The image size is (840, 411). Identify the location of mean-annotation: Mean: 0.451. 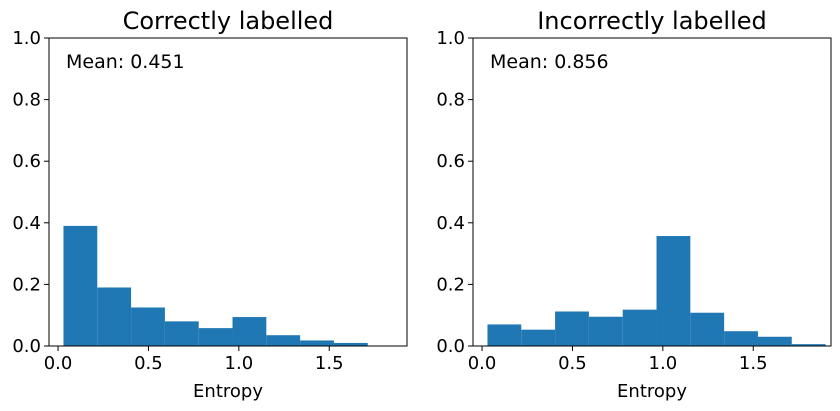
(125, 62).